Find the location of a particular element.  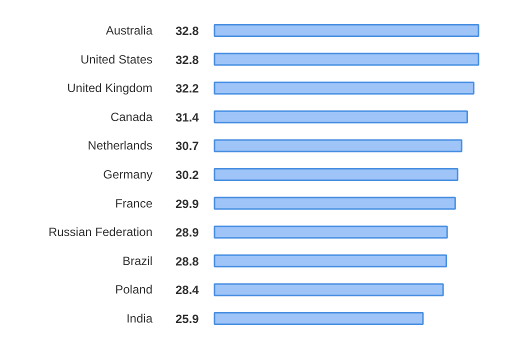

y-tick-label: Russian Federation is located at coordinates (100, 232).